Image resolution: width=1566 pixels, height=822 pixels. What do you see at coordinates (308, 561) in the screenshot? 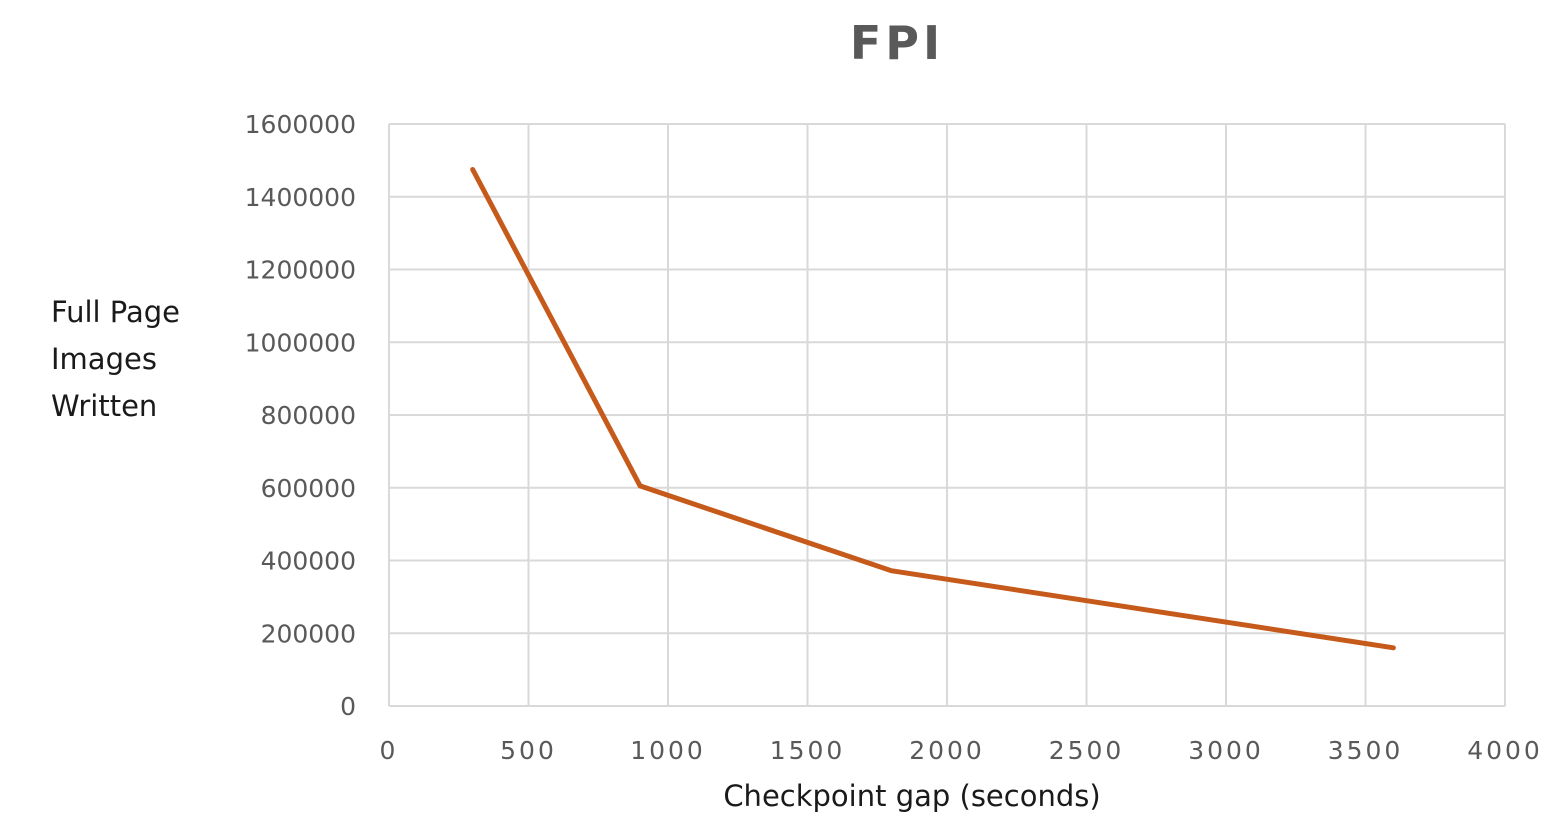
I see `y-tick-label: 400000` at bounding box center [308, 561].